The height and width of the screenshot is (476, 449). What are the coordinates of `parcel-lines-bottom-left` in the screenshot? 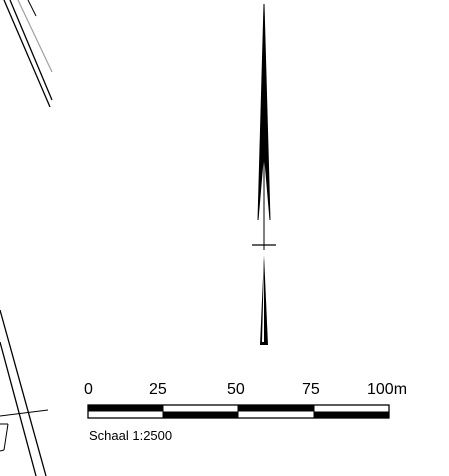 It's located at (24, 392).